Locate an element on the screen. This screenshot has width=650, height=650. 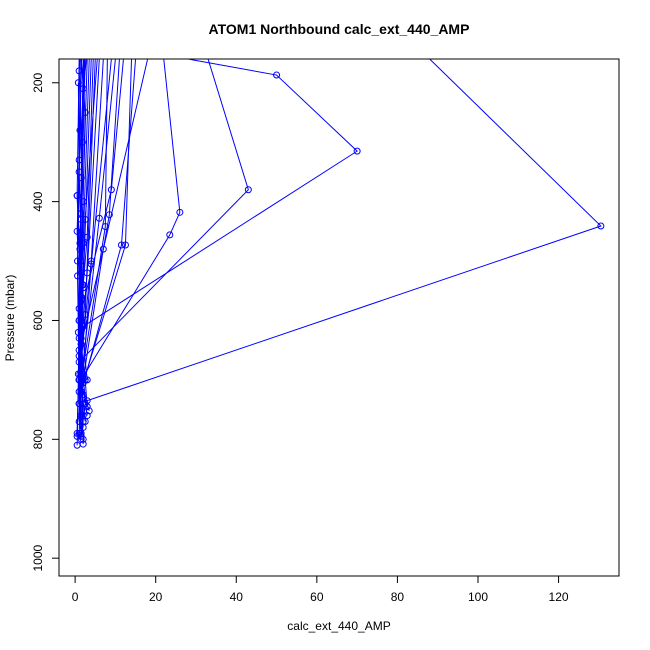
x-axis-label: calc_ext_440_AMP is located at coordinates (338, 626).